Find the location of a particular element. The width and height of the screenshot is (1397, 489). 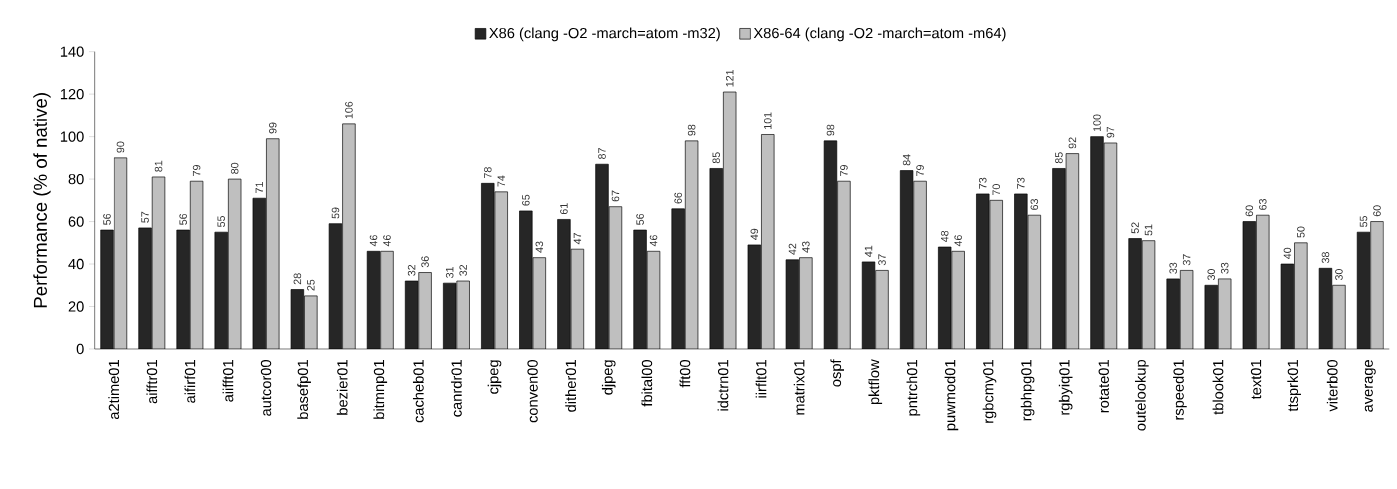

x-tick-label: rotate01 is located at coordinates (1103, 386).